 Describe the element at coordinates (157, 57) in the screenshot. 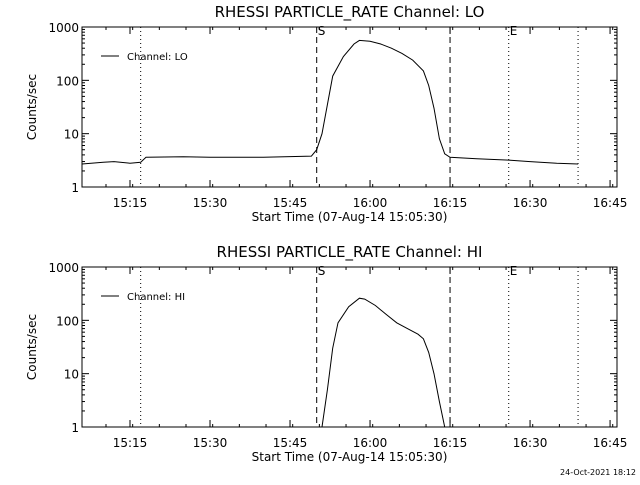

I see `legend-label: Channel: LO` at that location.